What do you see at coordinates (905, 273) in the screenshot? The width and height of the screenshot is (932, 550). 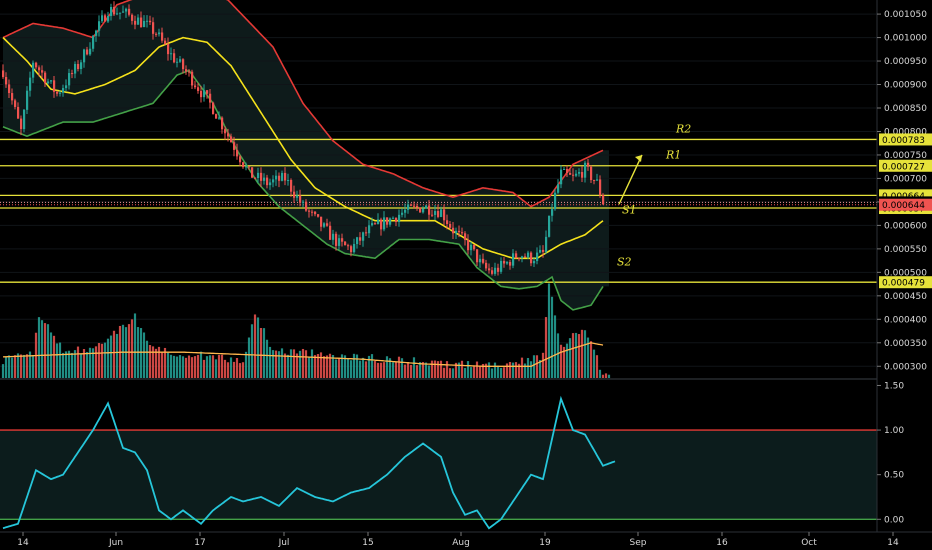 I see `price-tick-label: 0.000500` at bounding box center [905, 273].